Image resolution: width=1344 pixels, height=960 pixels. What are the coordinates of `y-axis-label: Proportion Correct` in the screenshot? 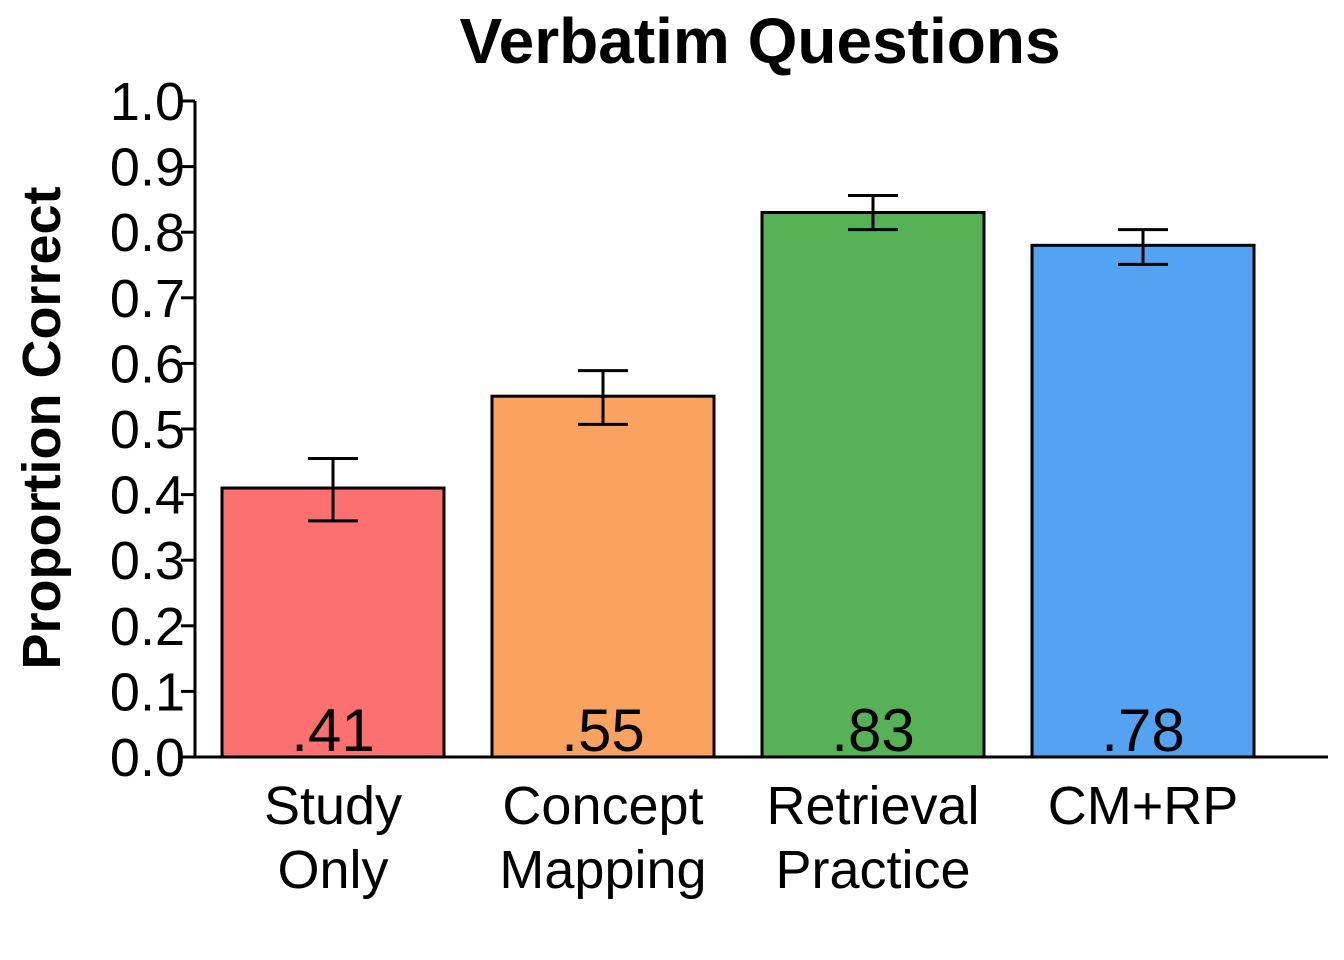 It's located at (42, 427).